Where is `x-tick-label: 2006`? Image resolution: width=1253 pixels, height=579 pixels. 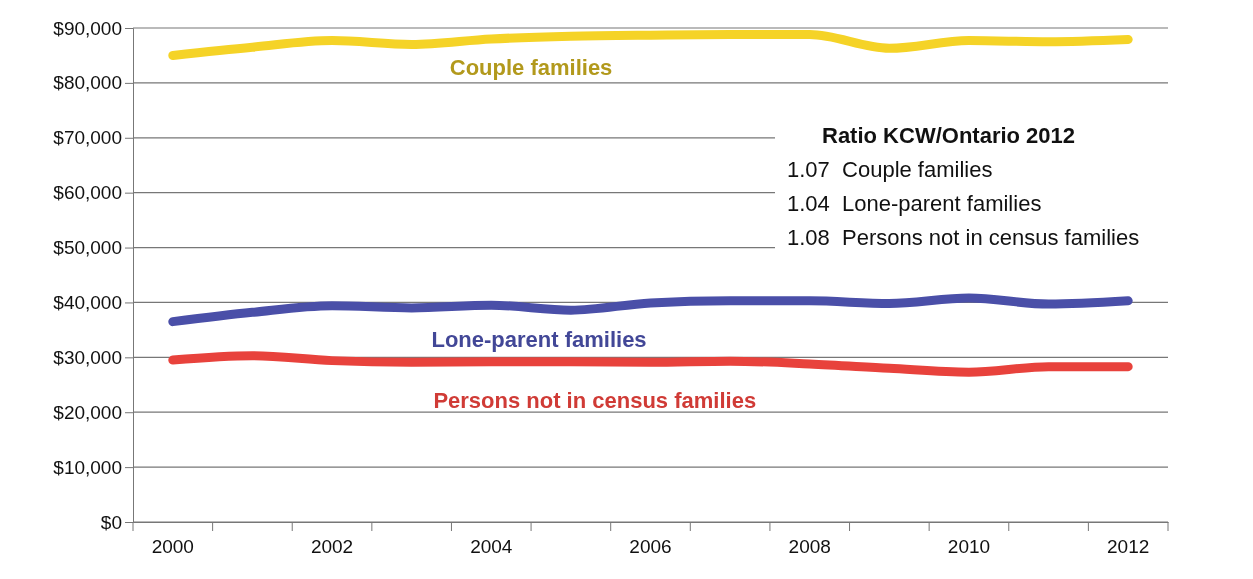 x-tick-label: 2006 is located at coordinates (650, 547).